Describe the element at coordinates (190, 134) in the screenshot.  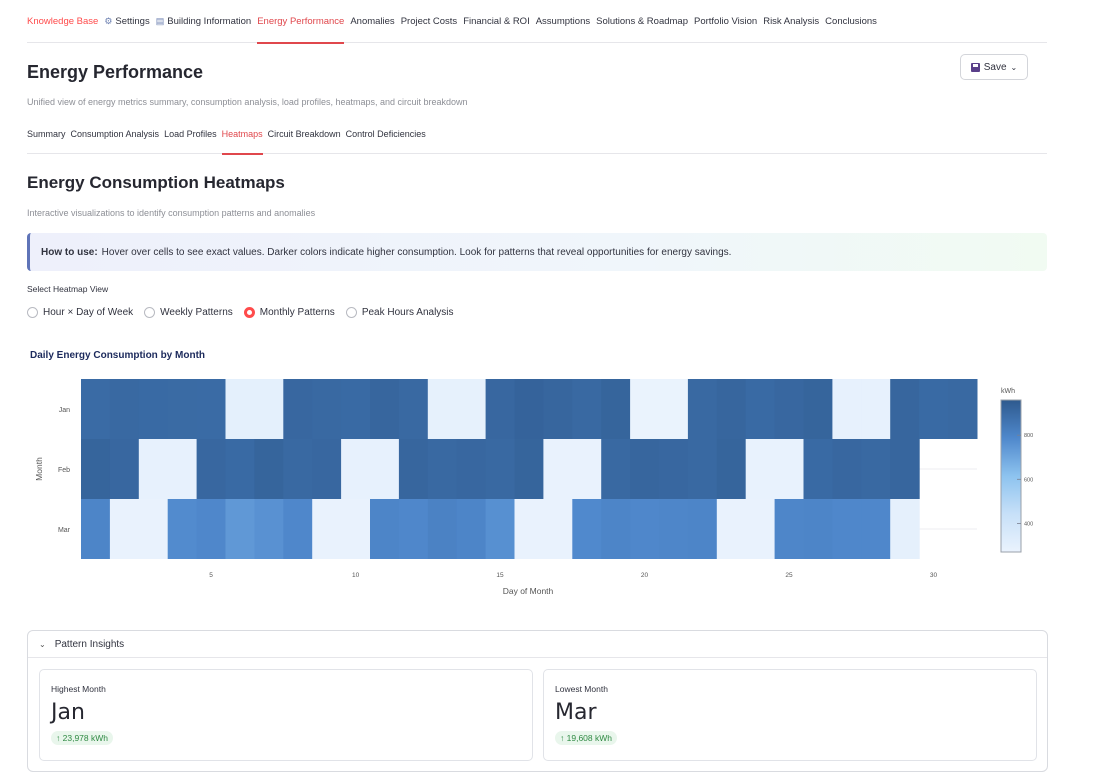
I see `tab-load-profiles: Load Profiles` at that location.